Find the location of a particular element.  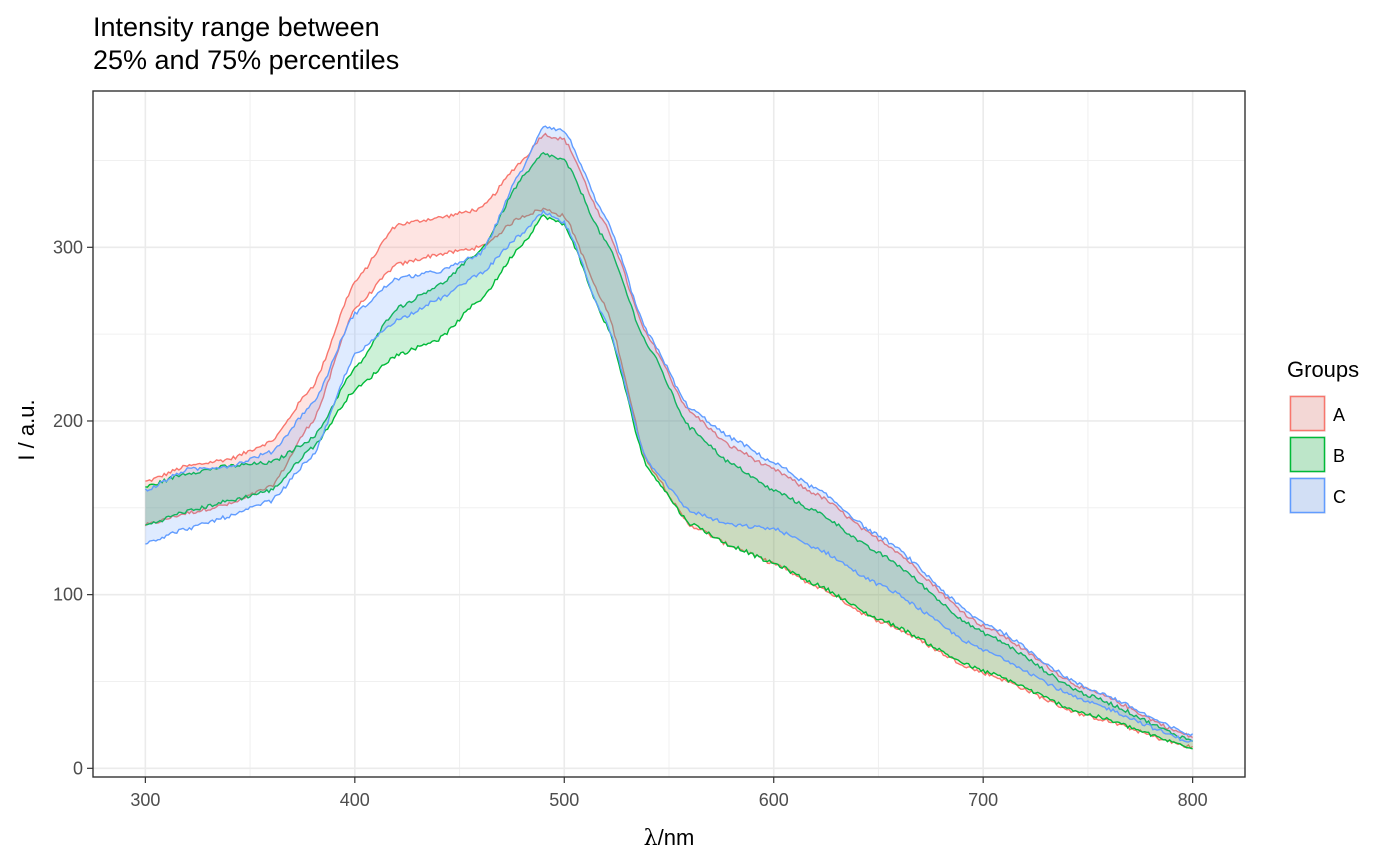

y-tick-label: 0 is located at coordinates (78, 768).